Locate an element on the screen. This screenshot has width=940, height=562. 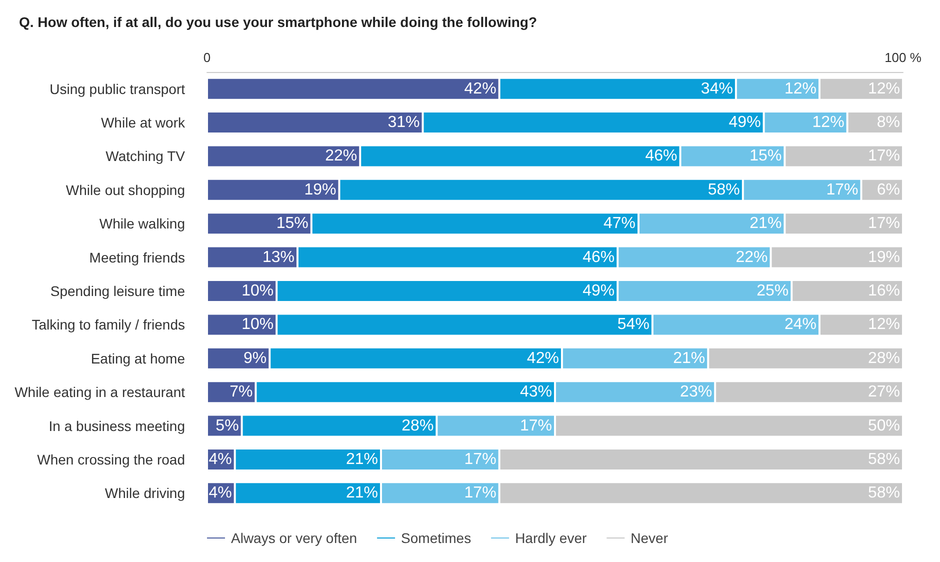
x-tick-label: 0 is located at coordinates (207, 57).